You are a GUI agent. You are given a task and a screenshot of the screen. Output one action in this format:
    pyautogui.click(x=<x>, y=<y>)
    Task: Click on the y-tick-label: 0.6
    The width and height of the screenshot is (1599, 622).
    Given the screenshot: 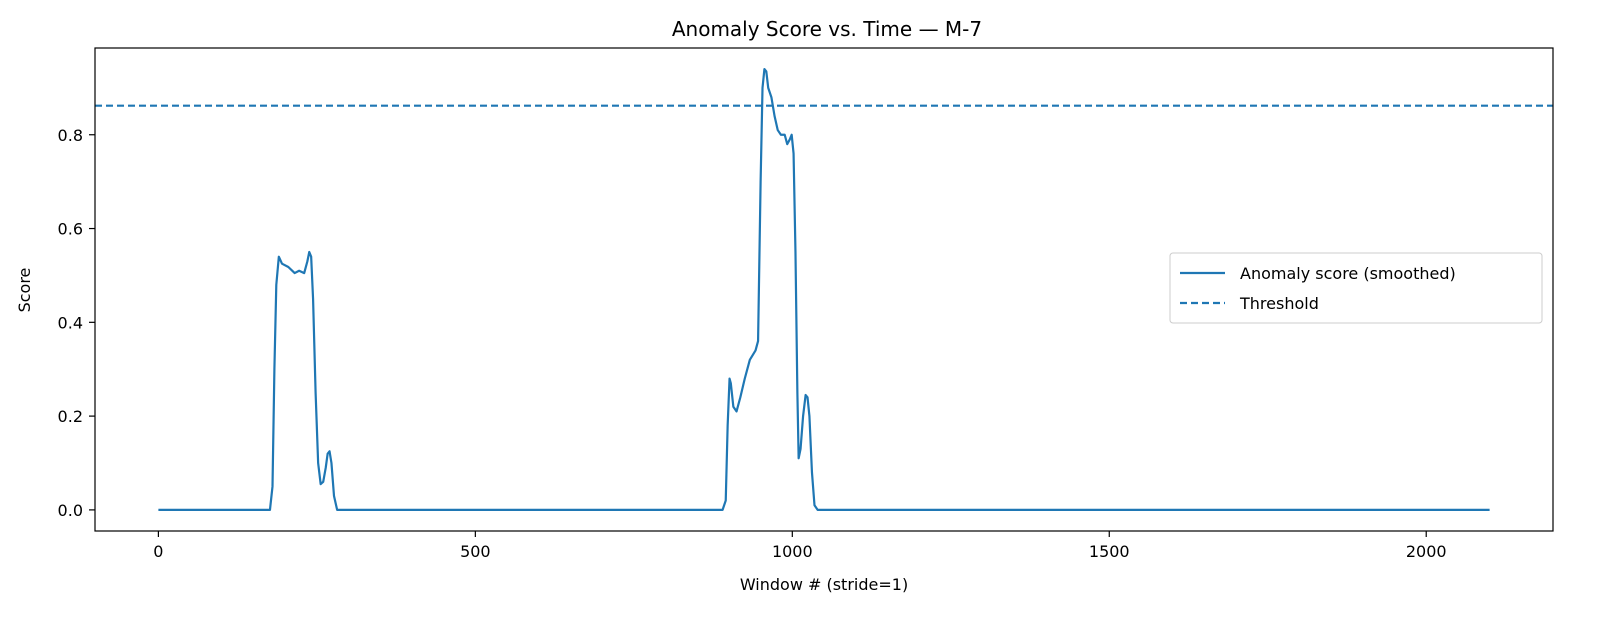 What is the action you would take?
    pyautogui.click(x=70, y=229)
    